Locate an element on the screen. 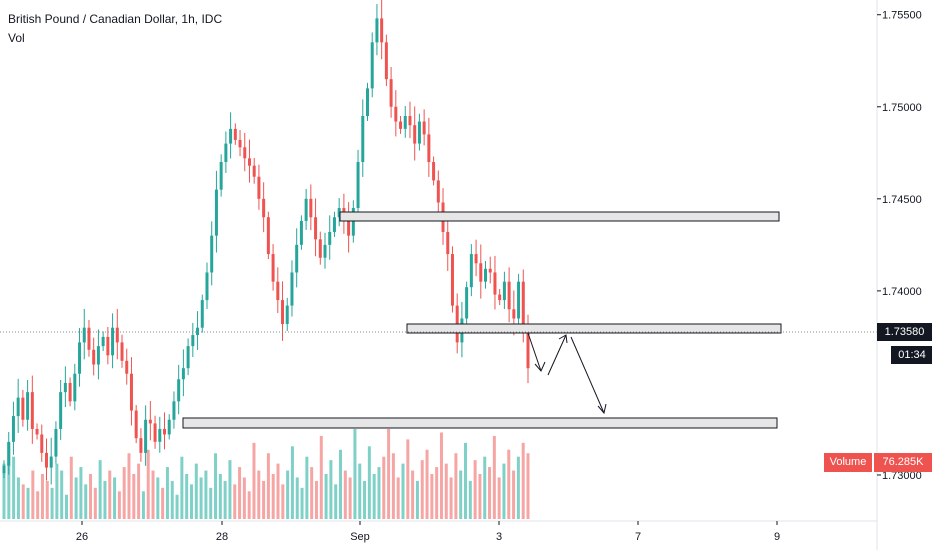  projection-arrows is located at coordinates (567, 373).